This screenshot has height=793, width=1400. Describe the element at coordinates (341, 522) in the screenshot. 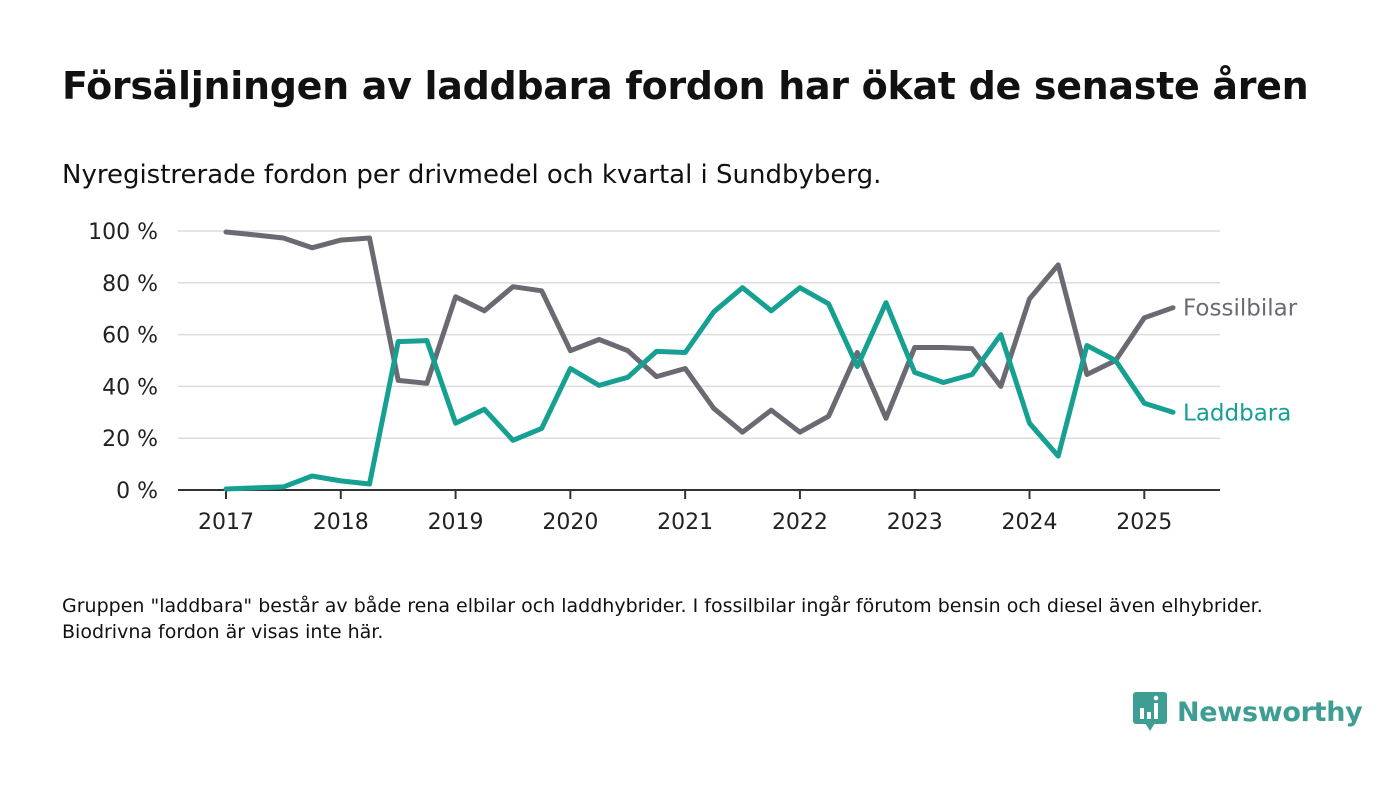

I see `x-tick-label: 2018` at that location.